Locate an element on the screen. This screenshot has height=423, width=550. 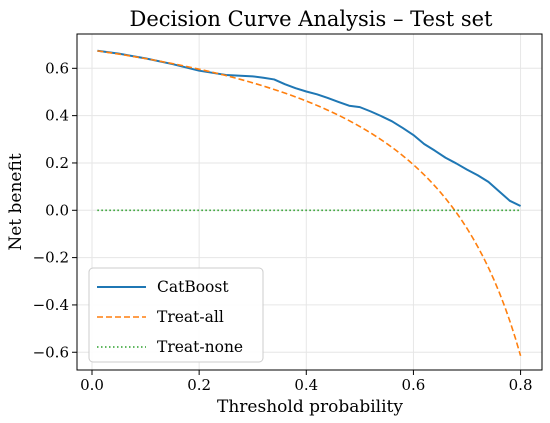
y-tick-label: −0.4 is located at coordinates (51, 305).